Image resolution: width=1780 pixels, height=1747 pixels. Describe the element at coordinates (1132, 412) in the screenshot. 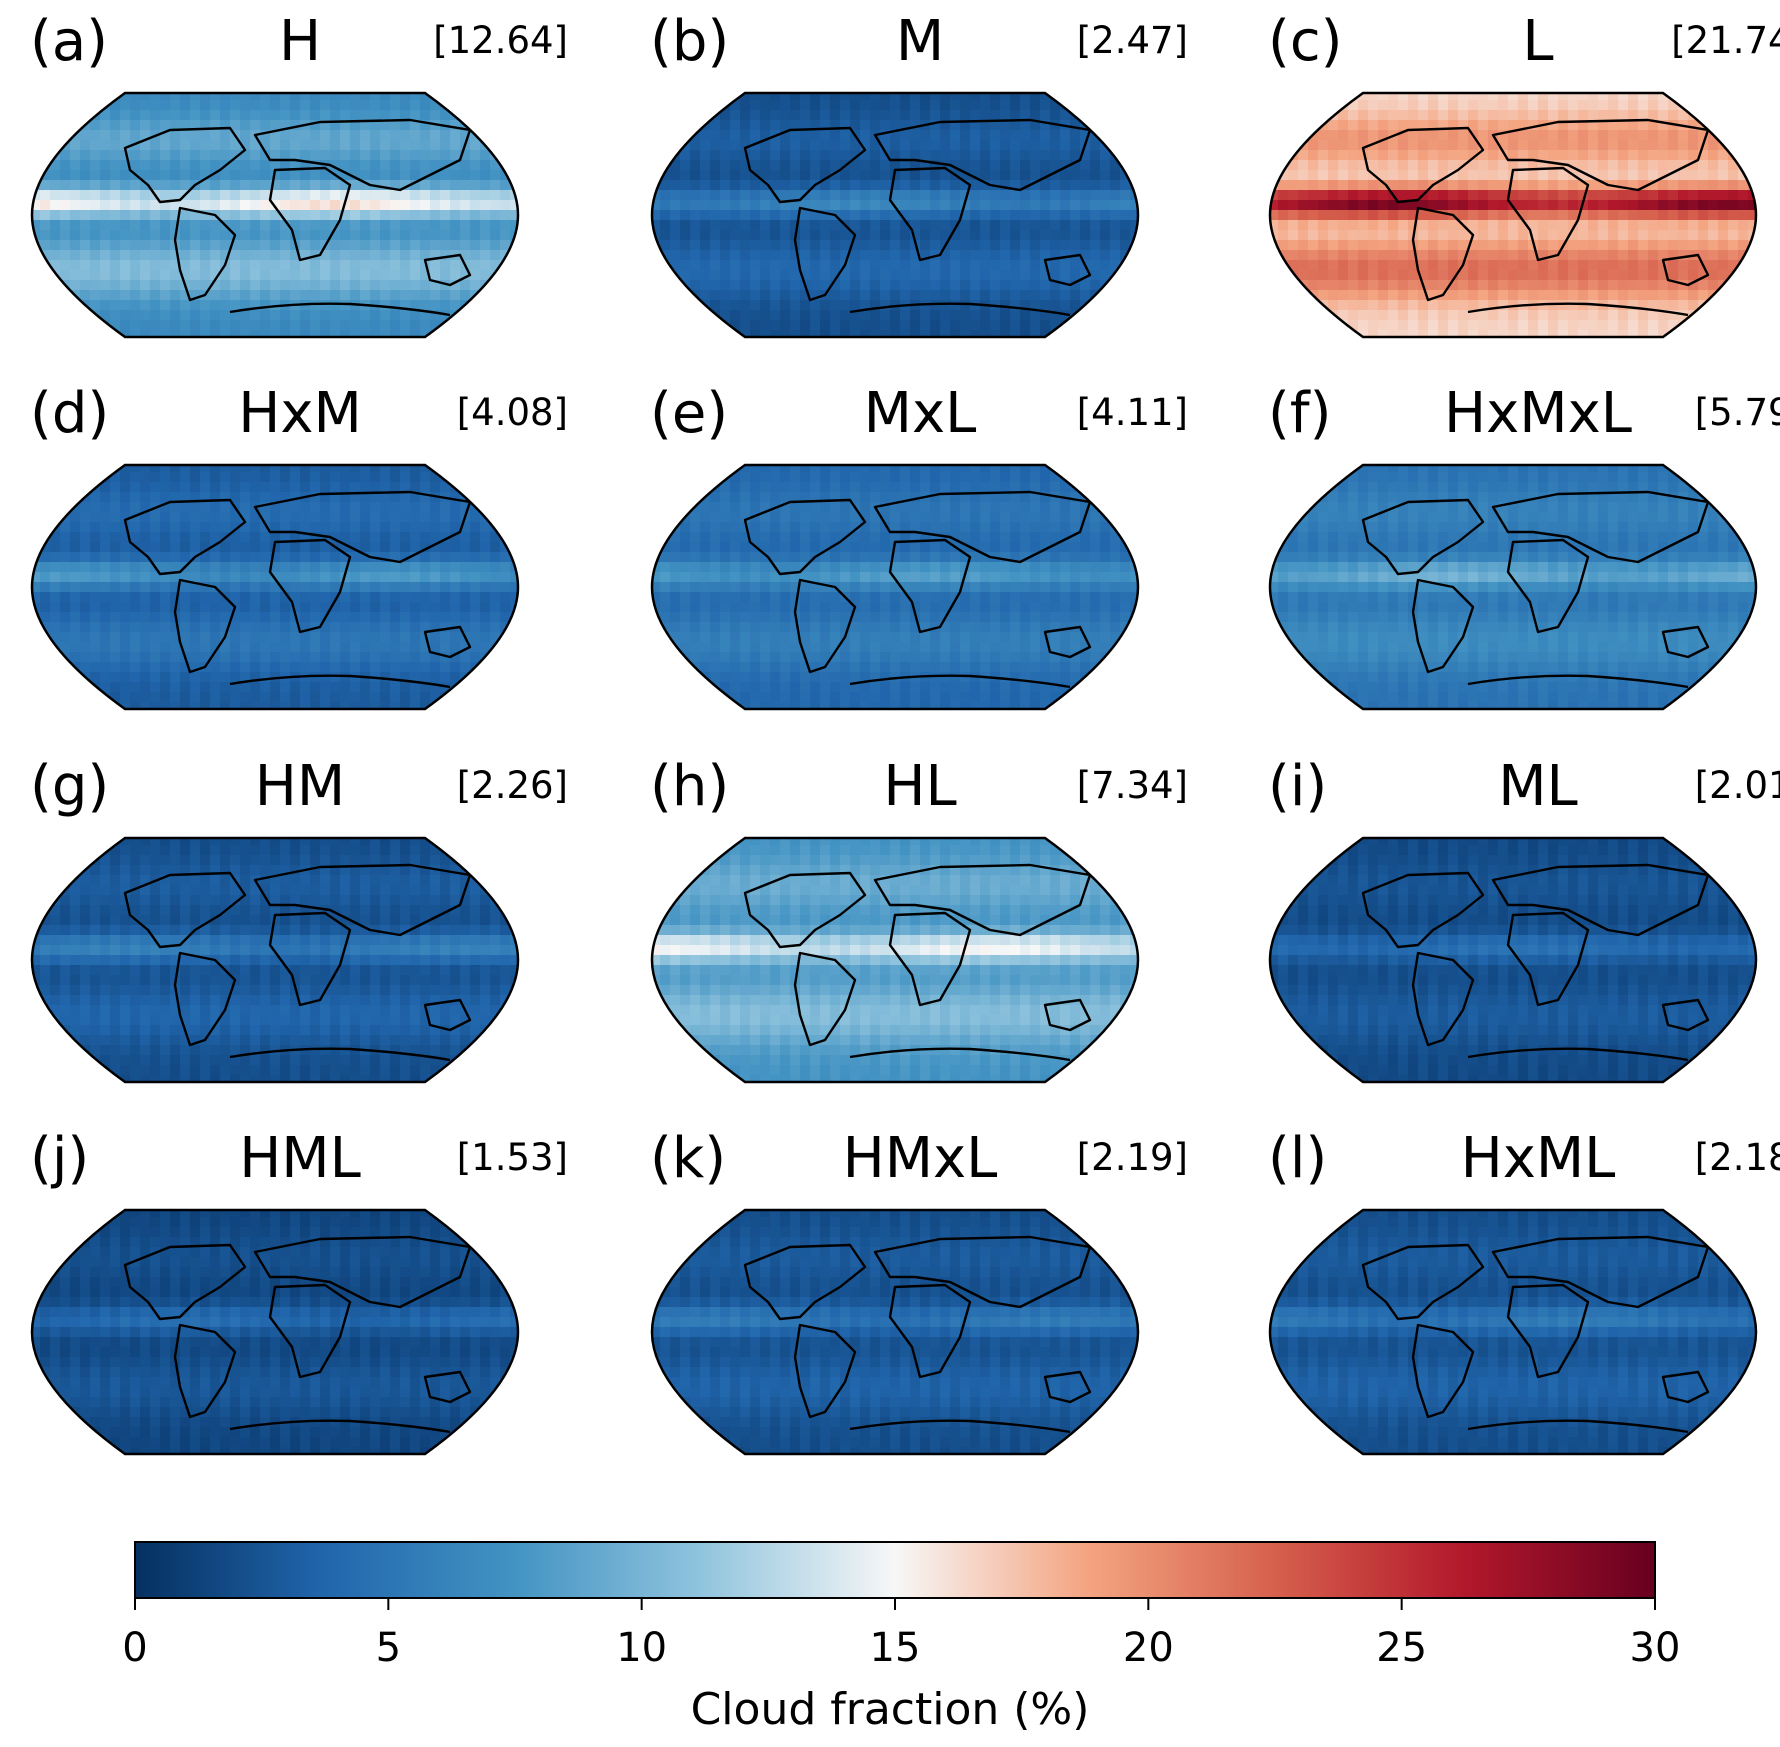

I see `panel-mean-value: [4.11]` at that location.